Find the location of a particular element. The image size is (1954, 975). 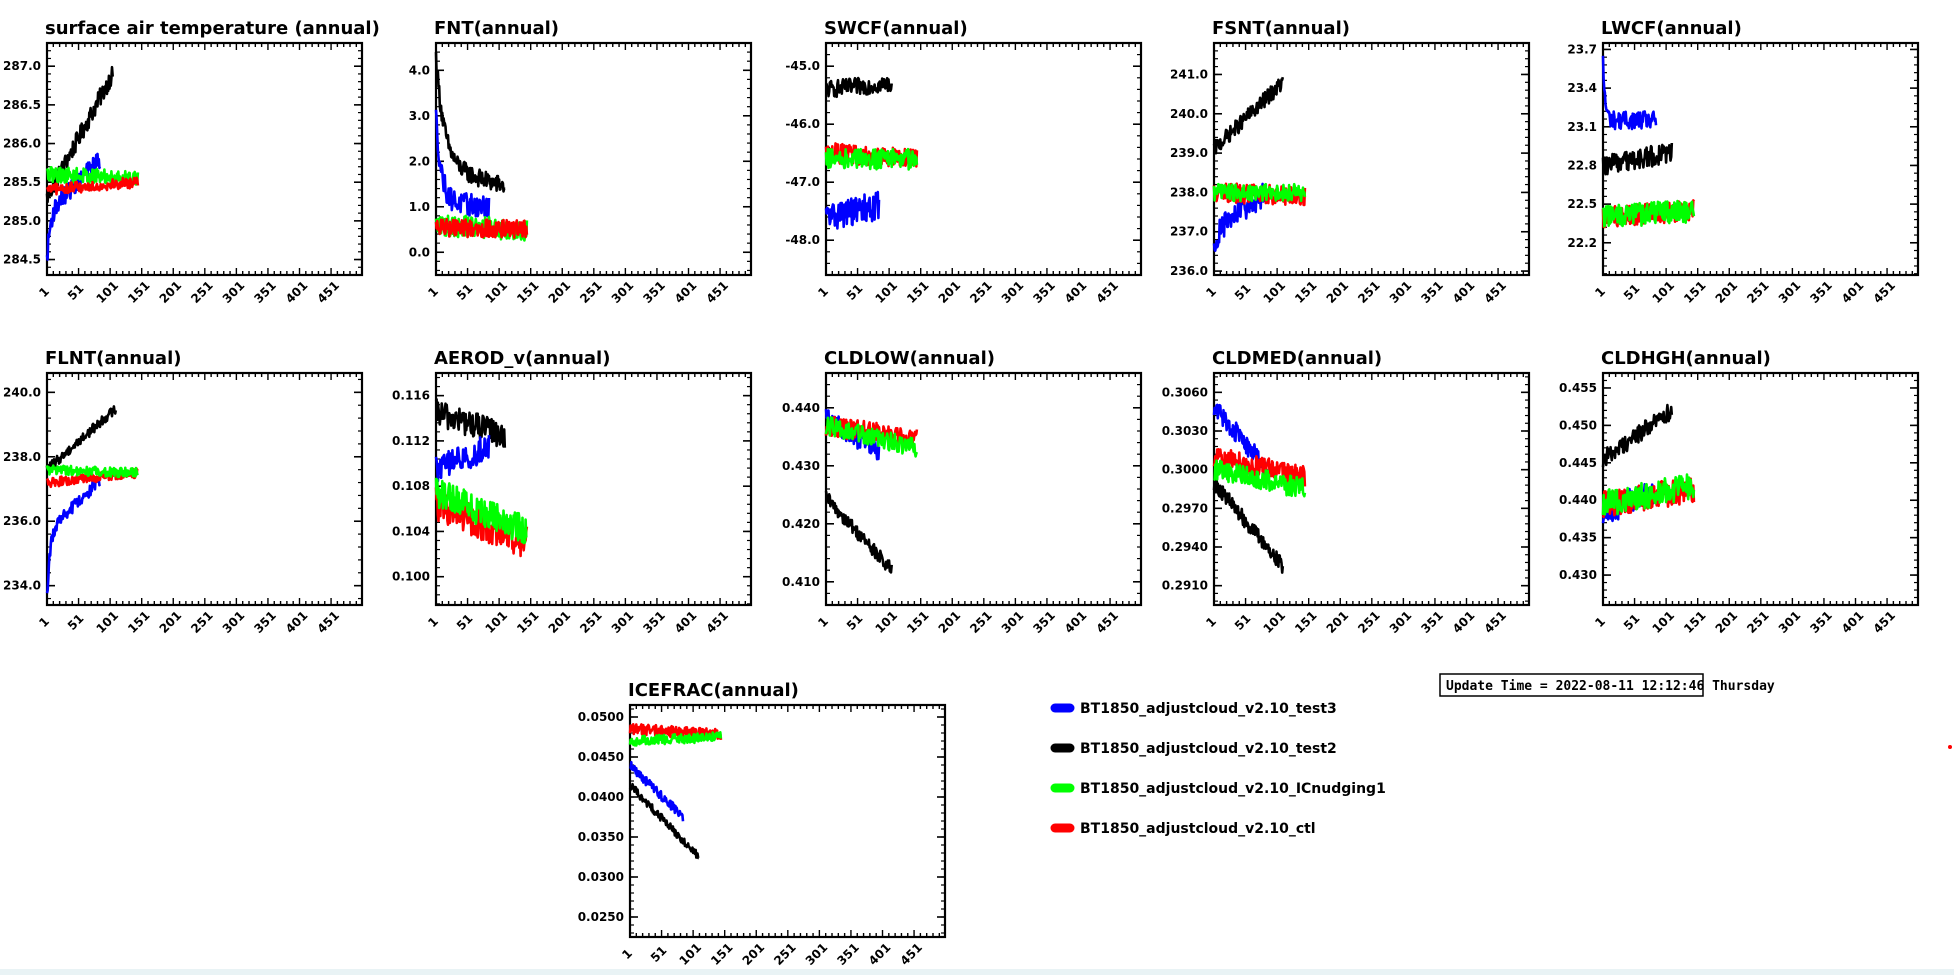

bottom-strip is located at coordinates (977, 972).